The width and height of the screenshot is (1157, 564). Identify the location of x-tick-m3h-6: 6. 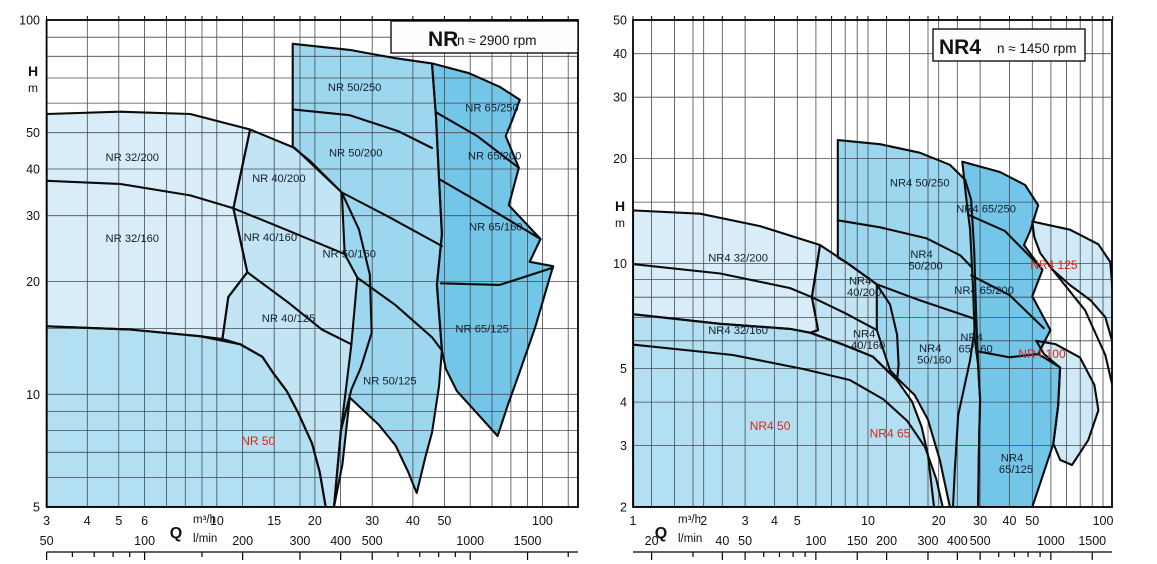
(144, 521).